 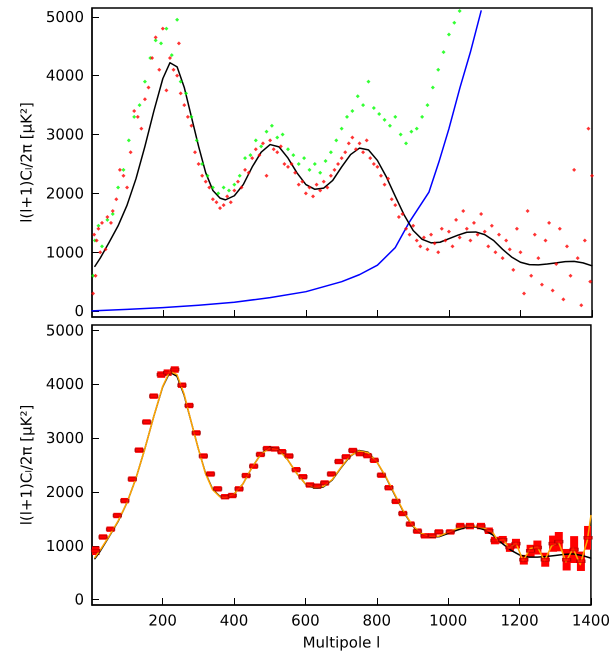 I want to click on x-tick-label: 400, so click(x=234, y=621).